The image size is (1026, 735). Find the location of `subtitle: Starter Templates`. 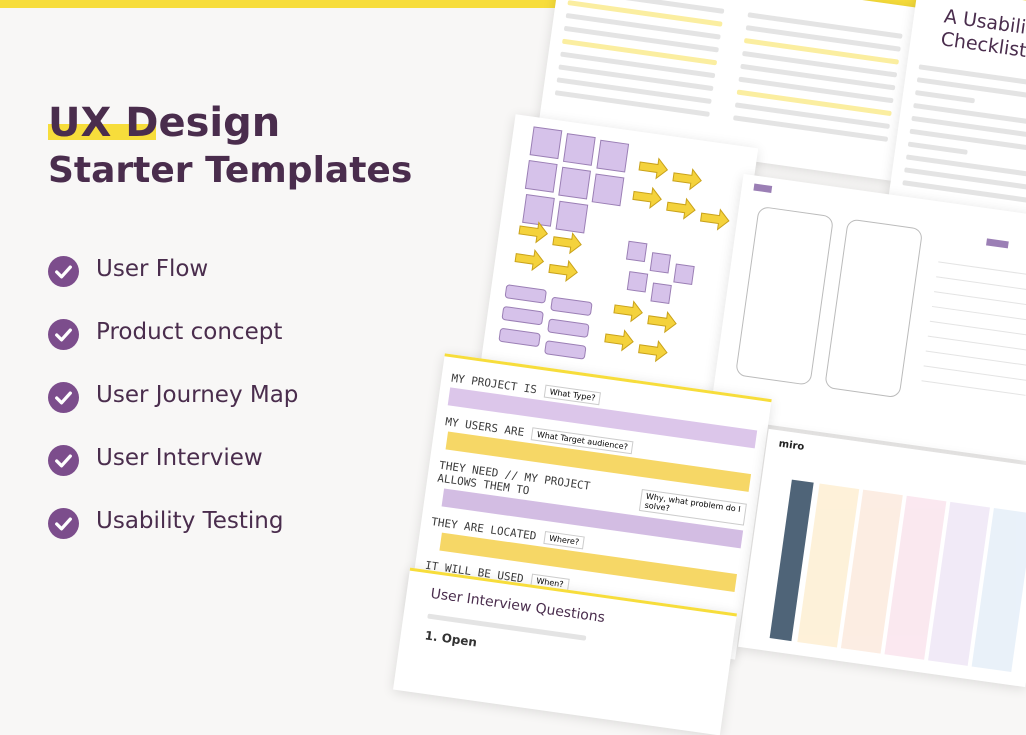

subtitle: Starter Templates is located at coordinates (230, 170).